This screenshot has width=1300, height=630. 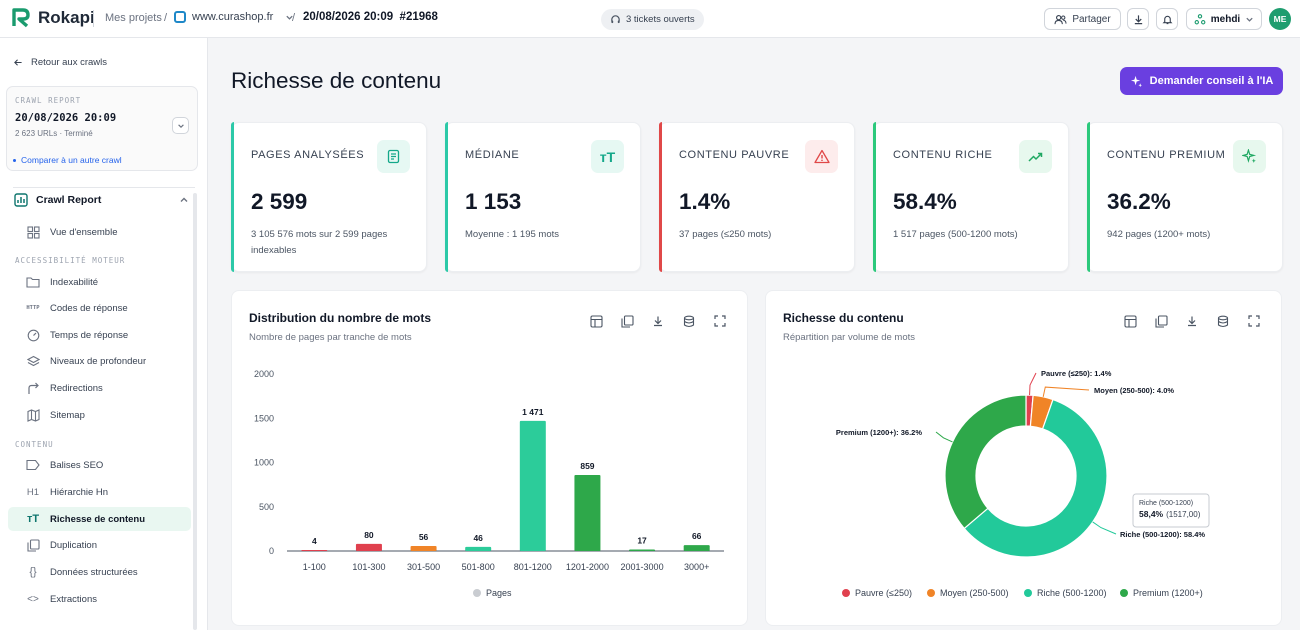 What do you see at coordinates (14, 160) in the screenshot?
I see `bullet-icon` at bounding box center [14, 160].